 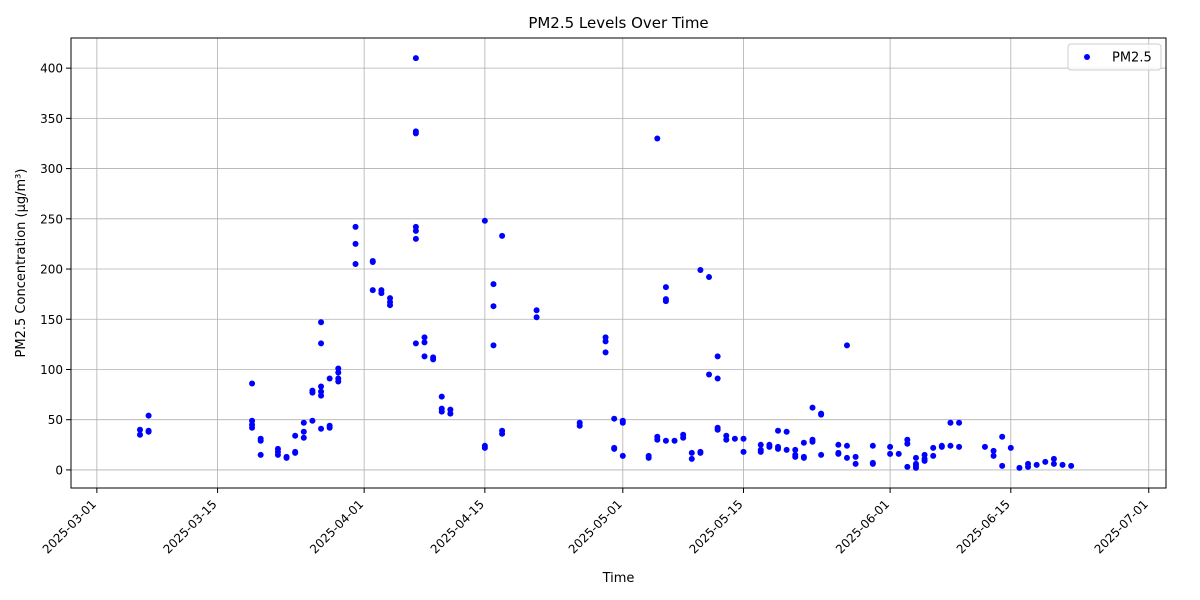 What do you see at coordinates (51, 69) in the screenshot?
I see `y-tick-label: 400` at bounding box center [51, 69].